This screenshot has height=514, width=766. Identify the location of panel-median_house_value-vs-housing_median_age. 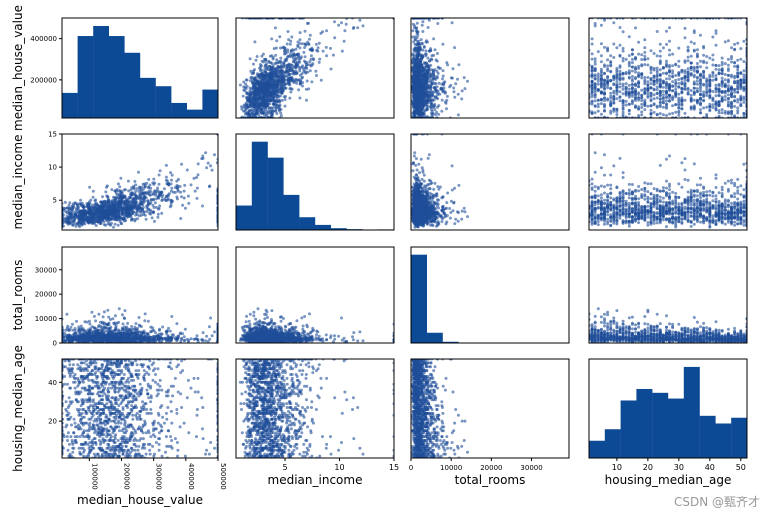
(668, 68).